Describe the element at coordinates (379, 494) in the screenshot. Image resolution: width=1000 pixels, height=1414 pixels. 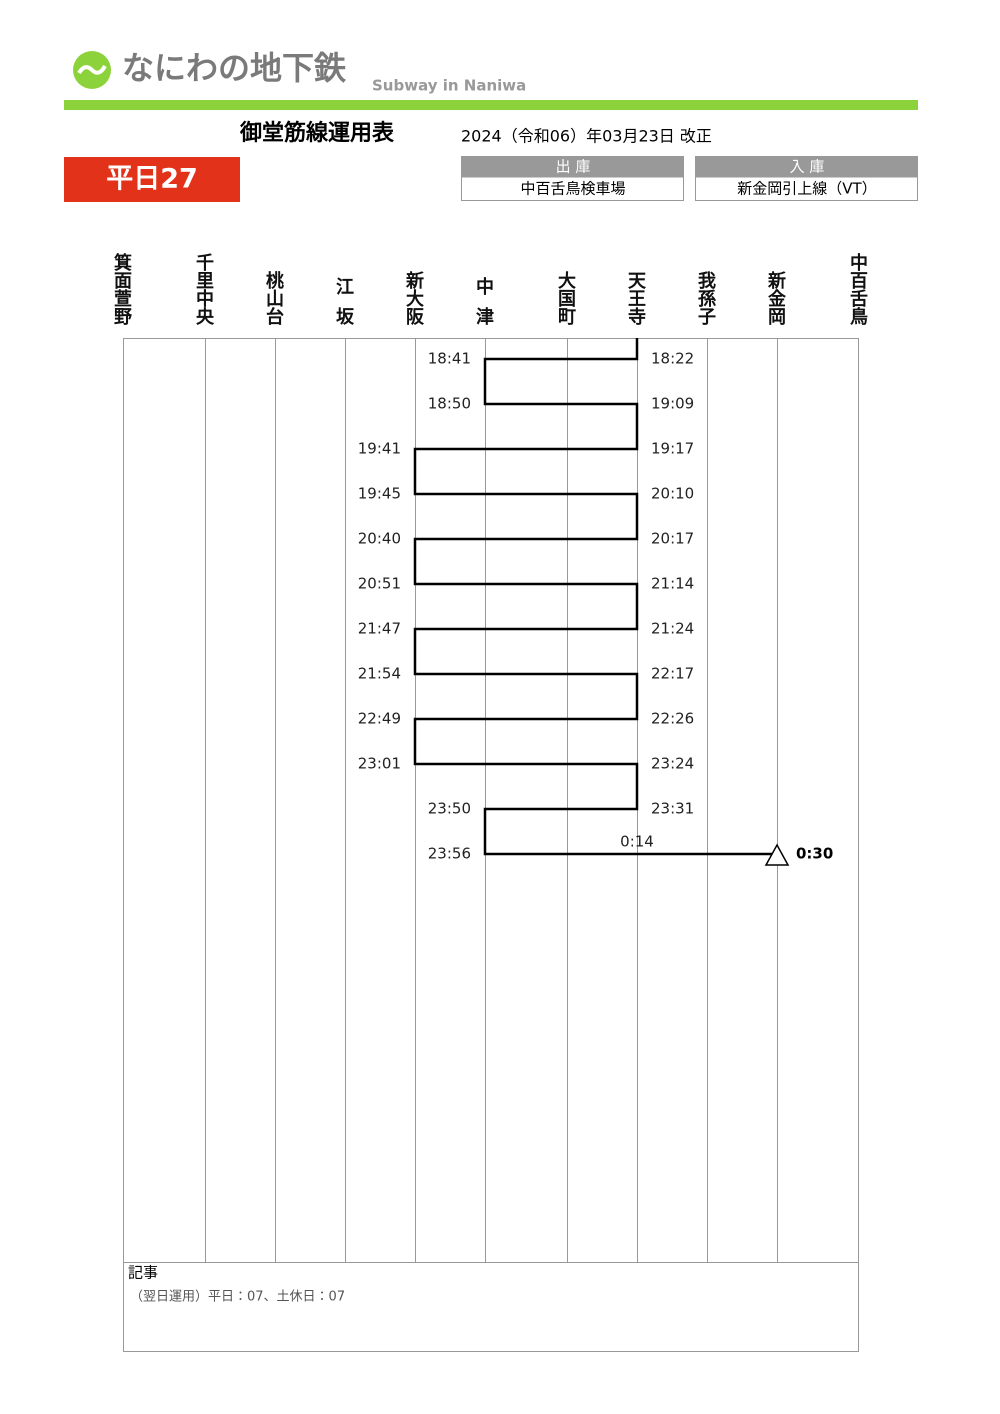
I see `time-label: 19:45` at that location.